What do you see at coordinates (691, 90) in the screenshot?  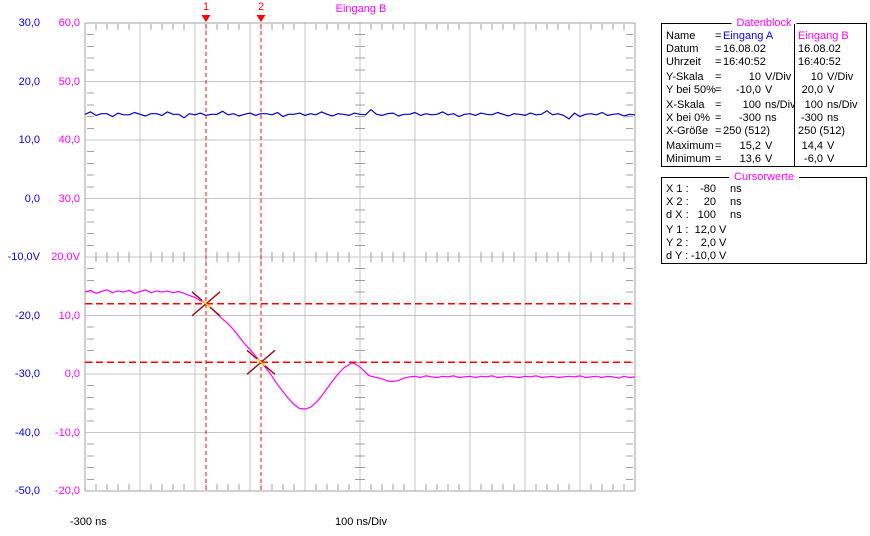 I see `datenblock-cell: Y bei 50%` at bounding box center [691, 90].